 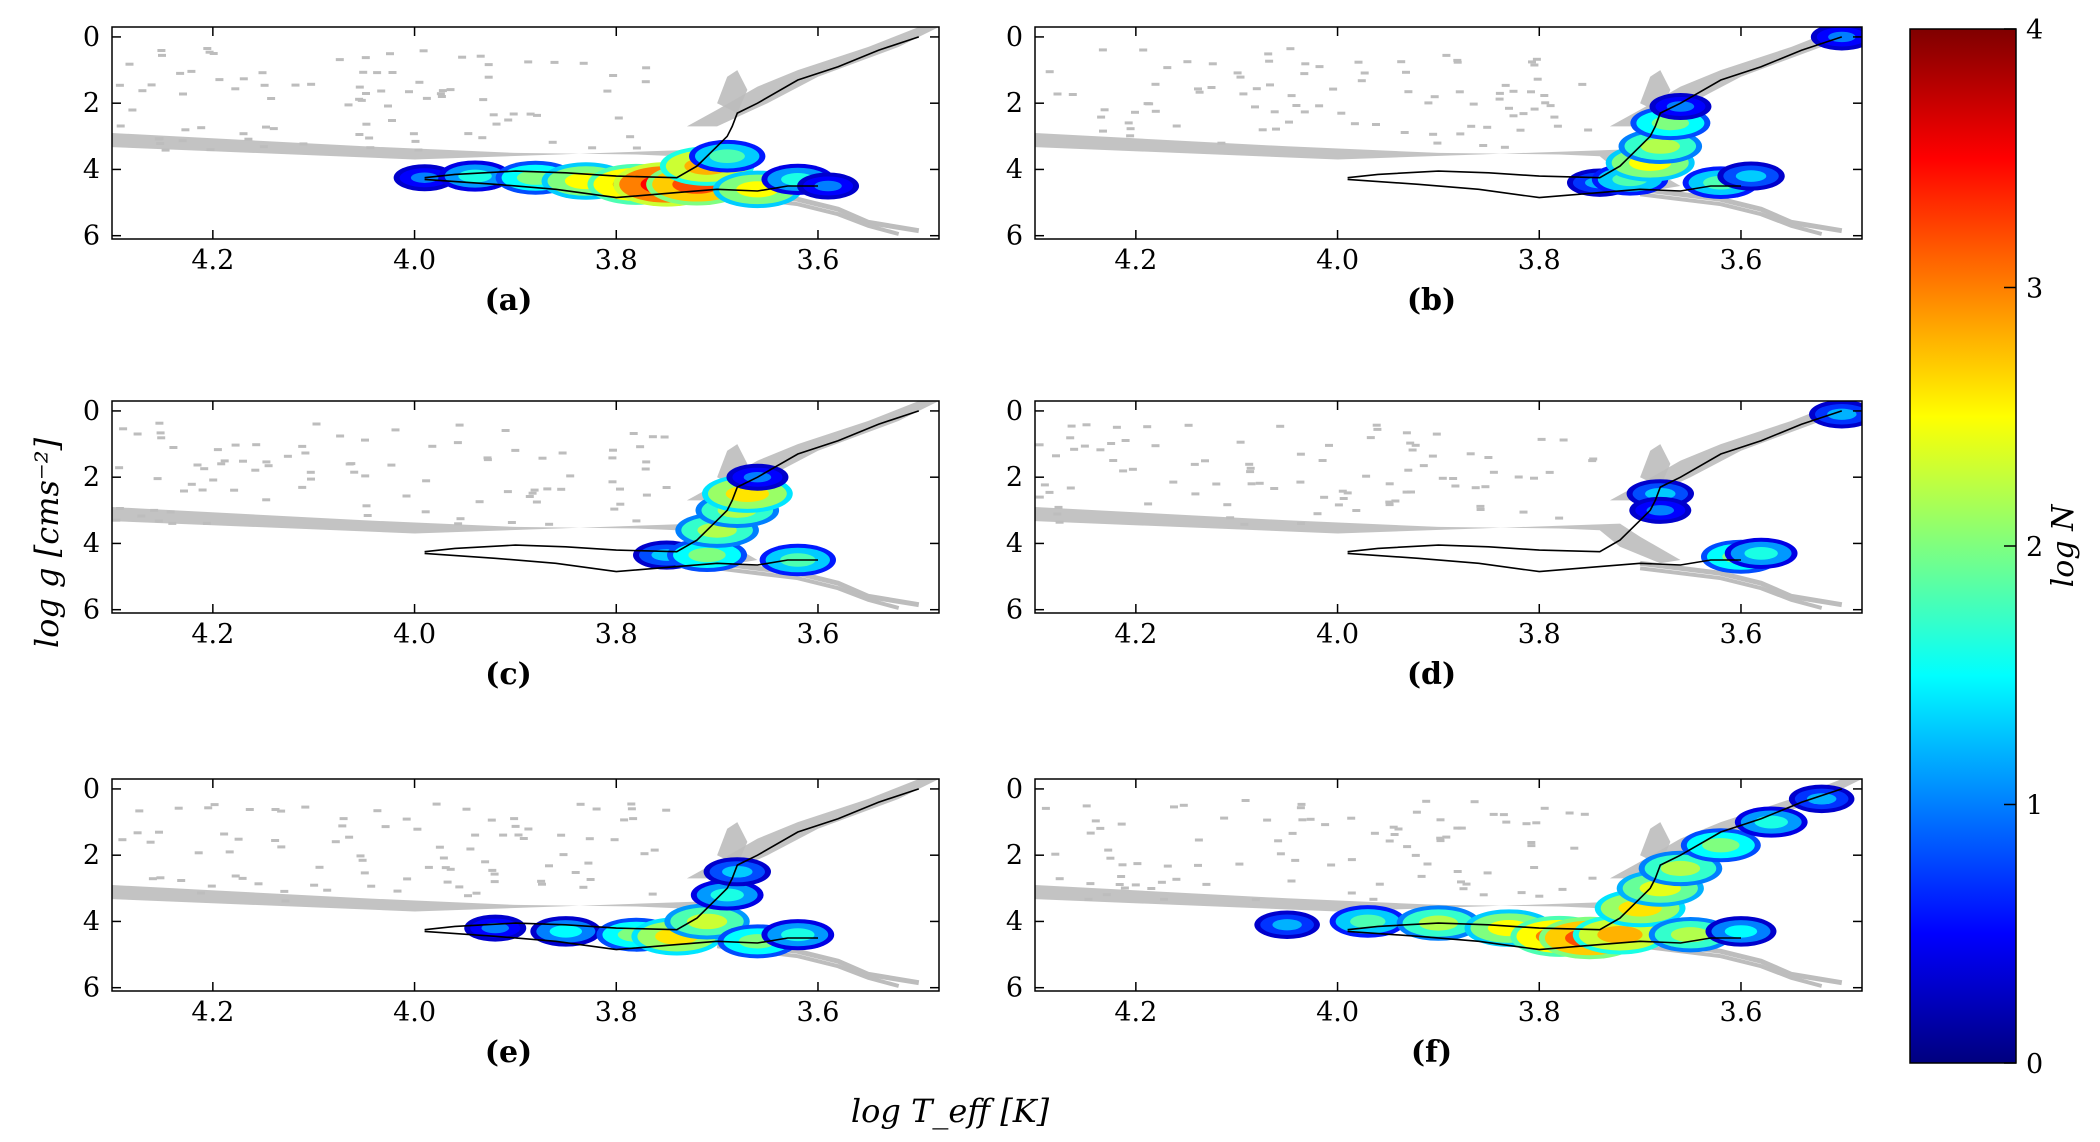 What do you see at coordinates (91, 103) in the screenshot?
I see `y-tick-label: 2` at bounding box center [91, 103].